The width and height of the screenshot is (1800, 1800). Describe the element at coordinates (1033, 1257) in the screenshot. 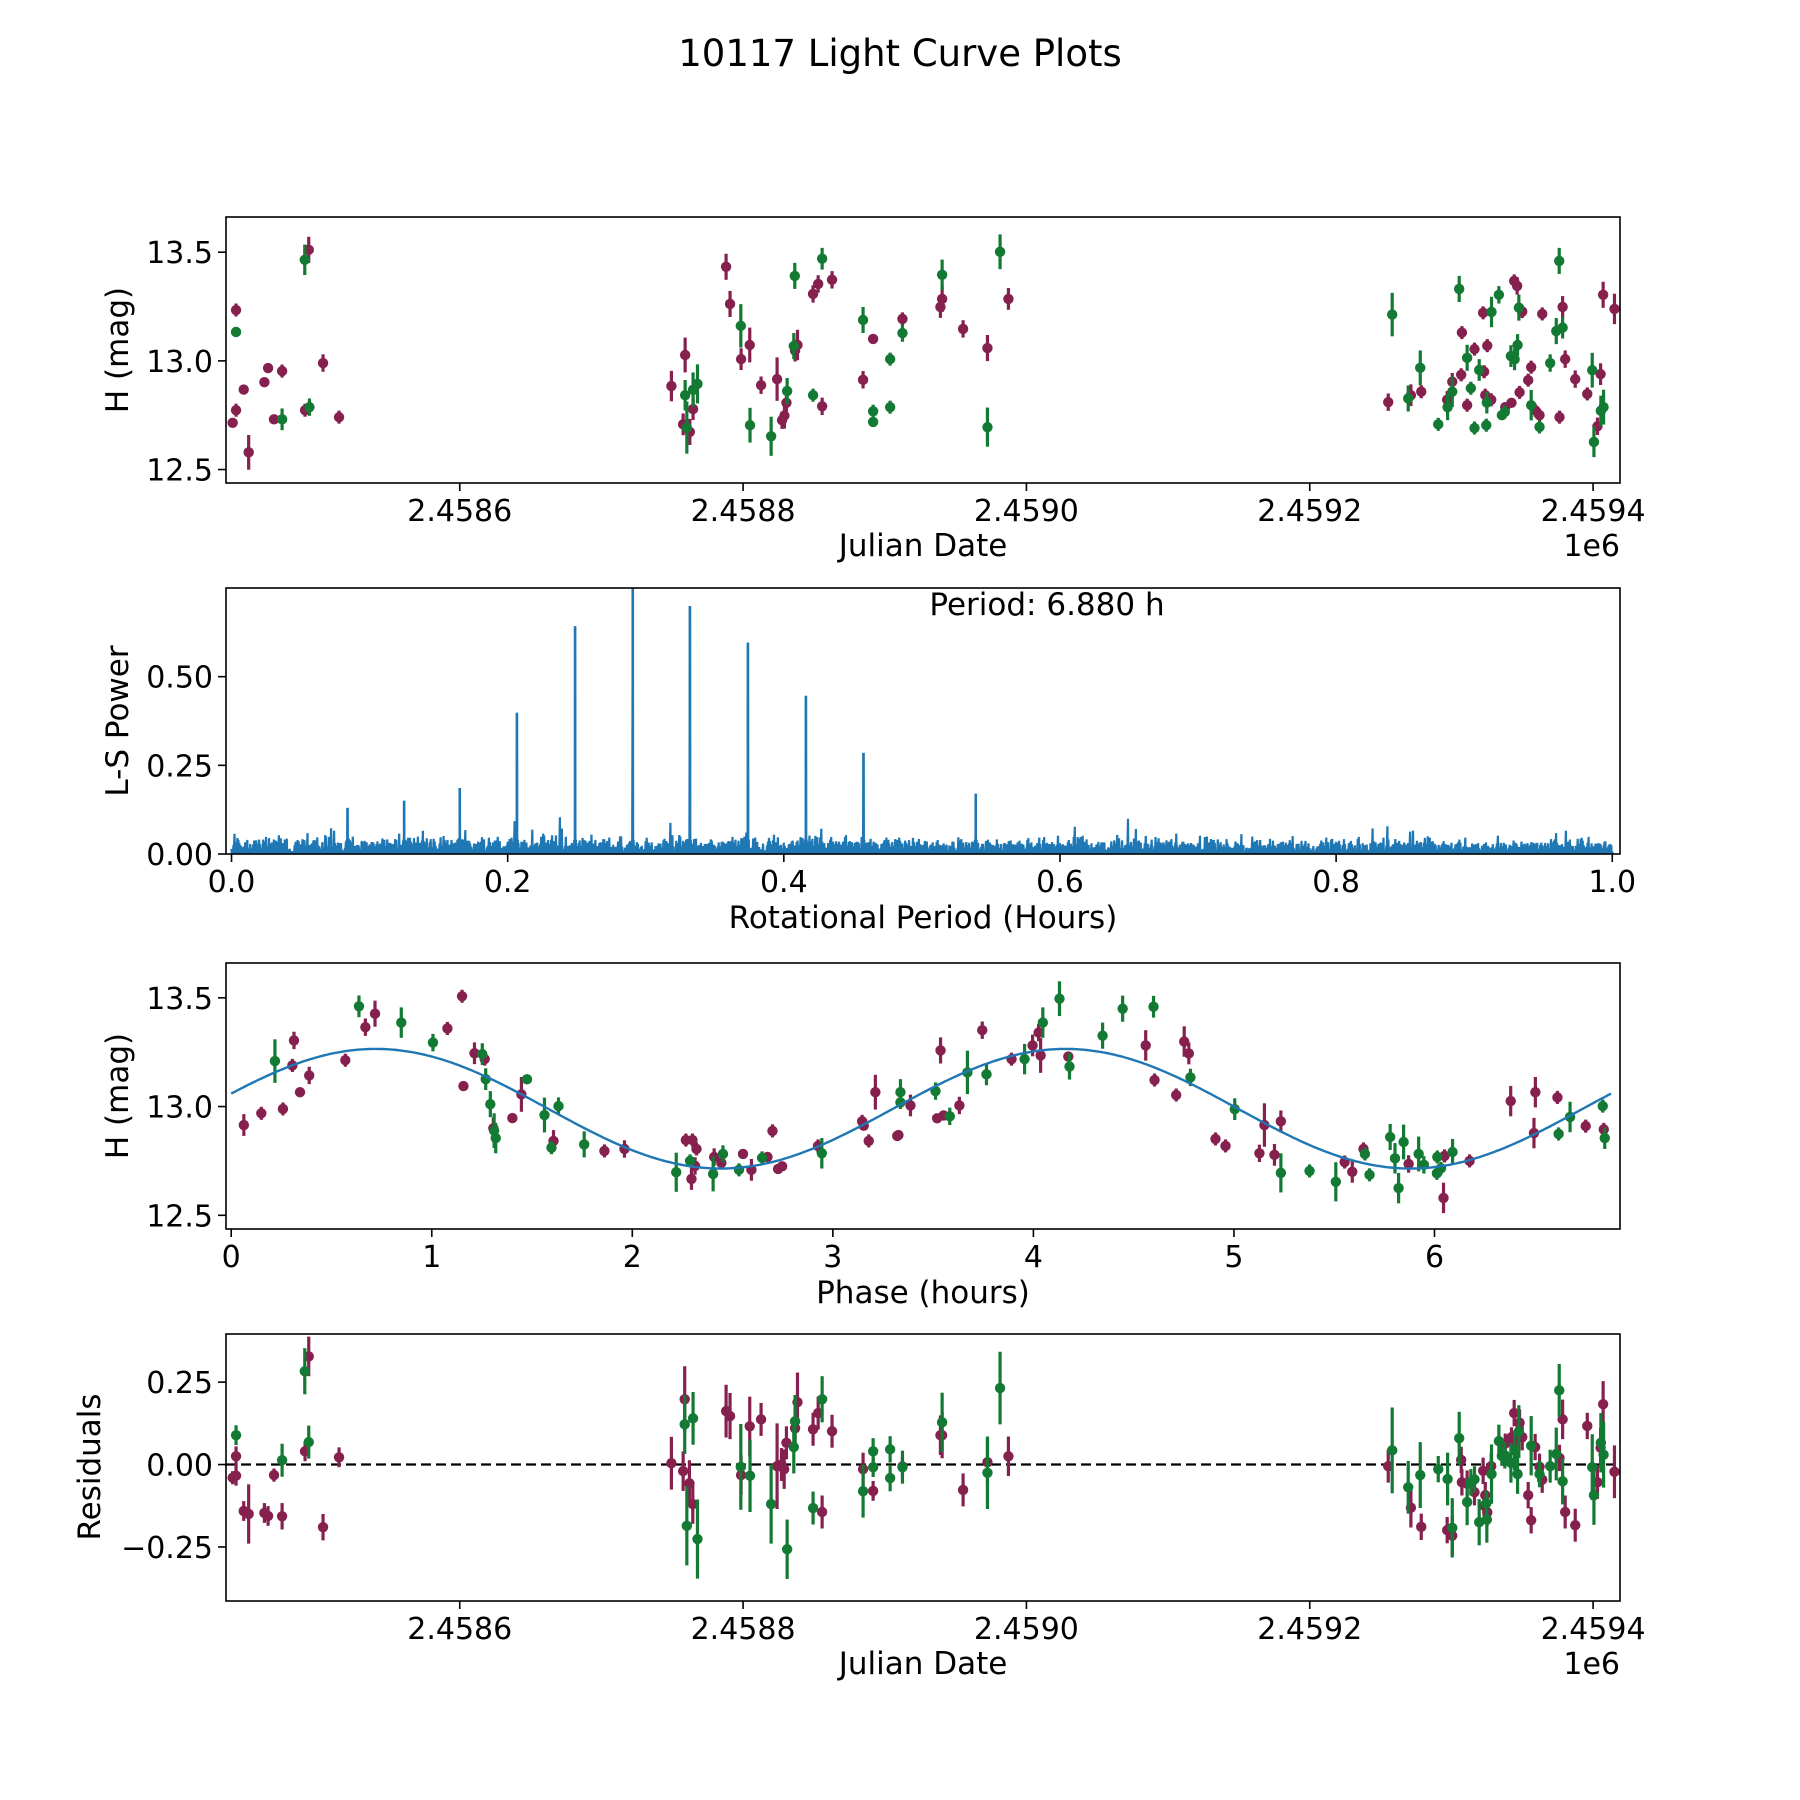

I see `x-tick-label: 4` at that location.